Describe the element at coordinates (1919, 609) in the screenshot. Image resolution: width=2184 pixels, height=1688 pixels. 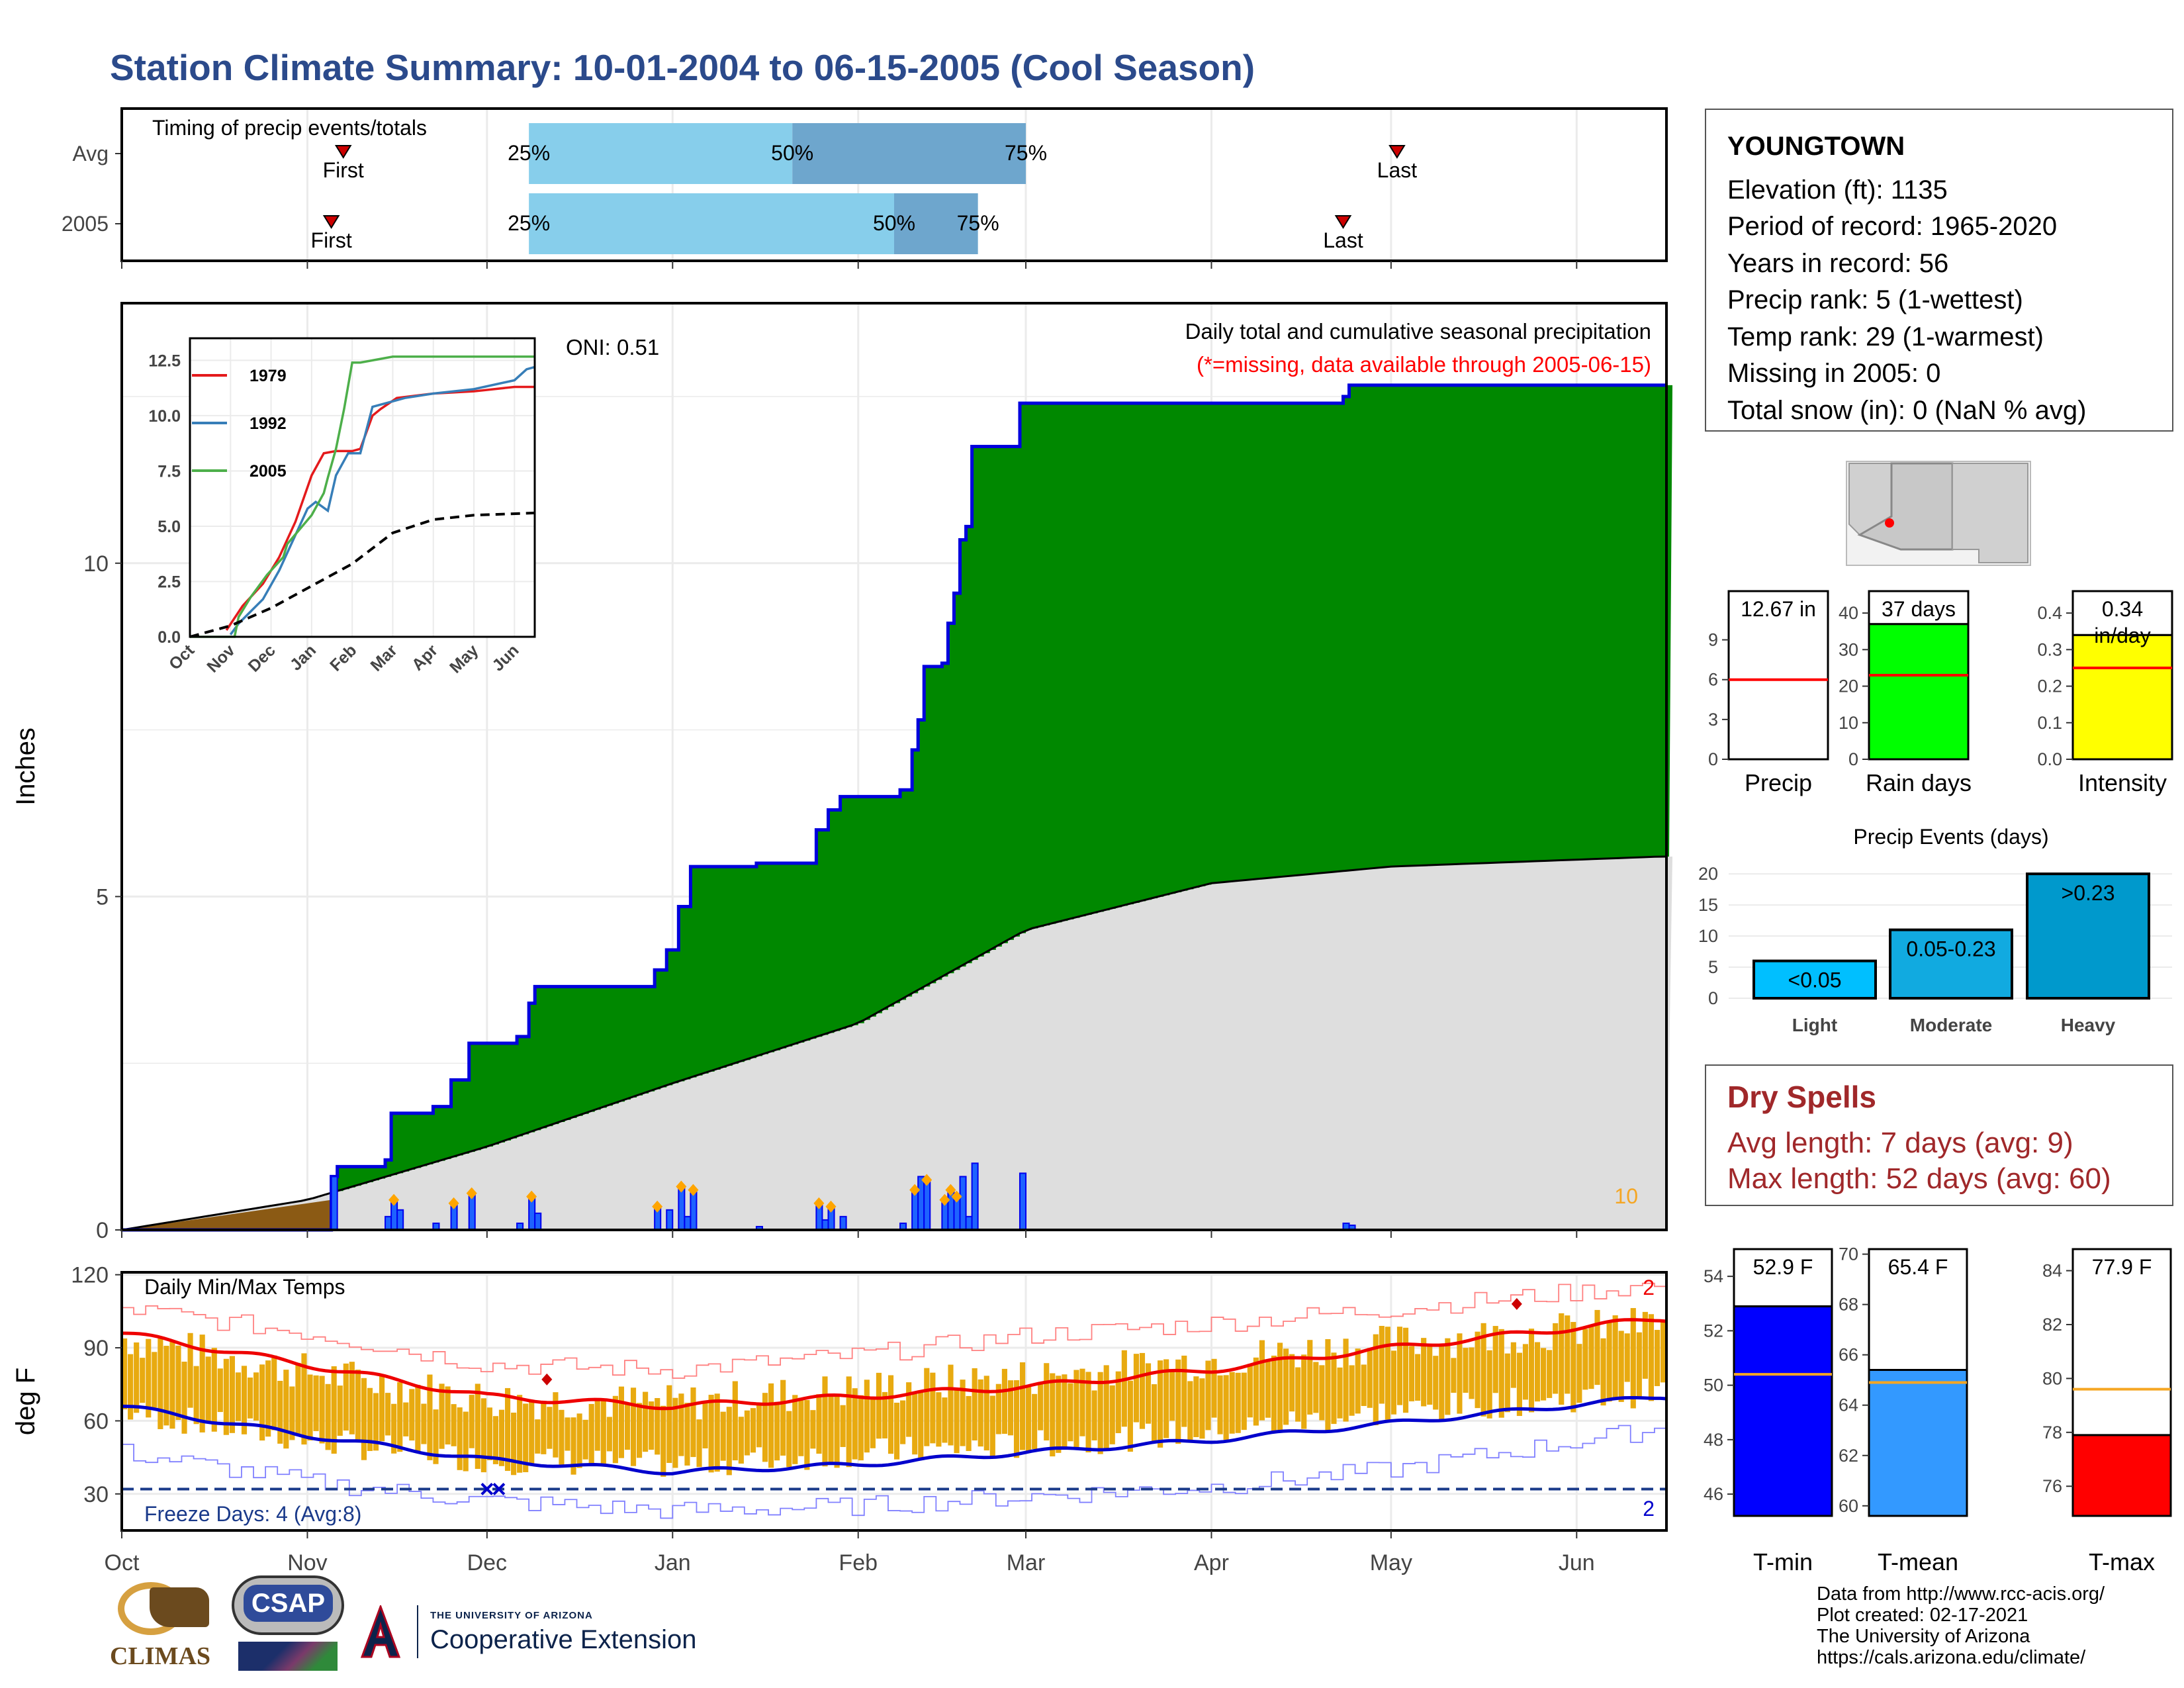
I see `gauge-value-label: 37 days` at that location.